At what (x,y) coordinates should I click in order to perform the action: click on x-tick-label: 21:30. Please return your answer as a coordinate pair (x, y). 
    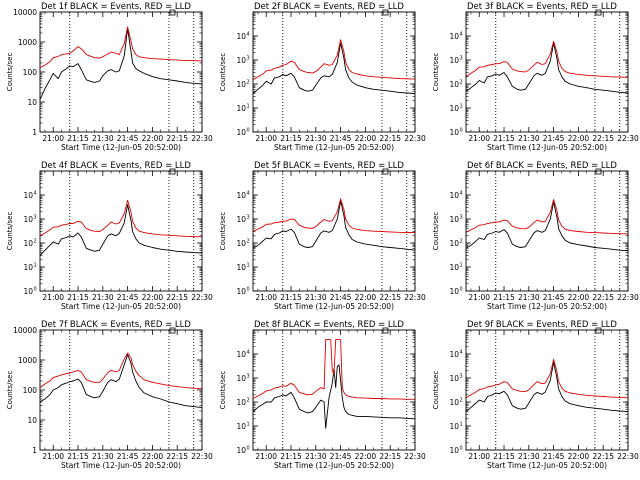
    Looking at the image, I should click on (529, 297).